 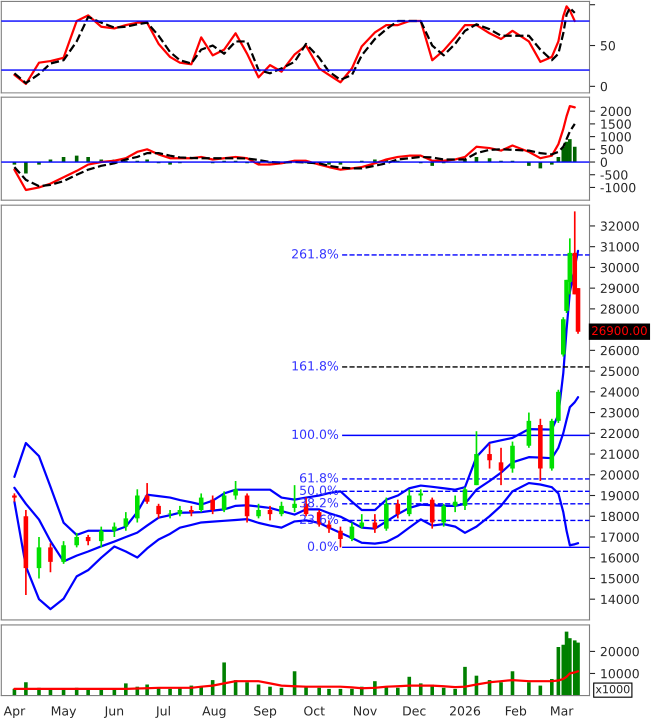 What do you see at coordinates (618, 187) in the screenshot?
I see `y-tick-label: -1000` at bounding box center [618, 187].